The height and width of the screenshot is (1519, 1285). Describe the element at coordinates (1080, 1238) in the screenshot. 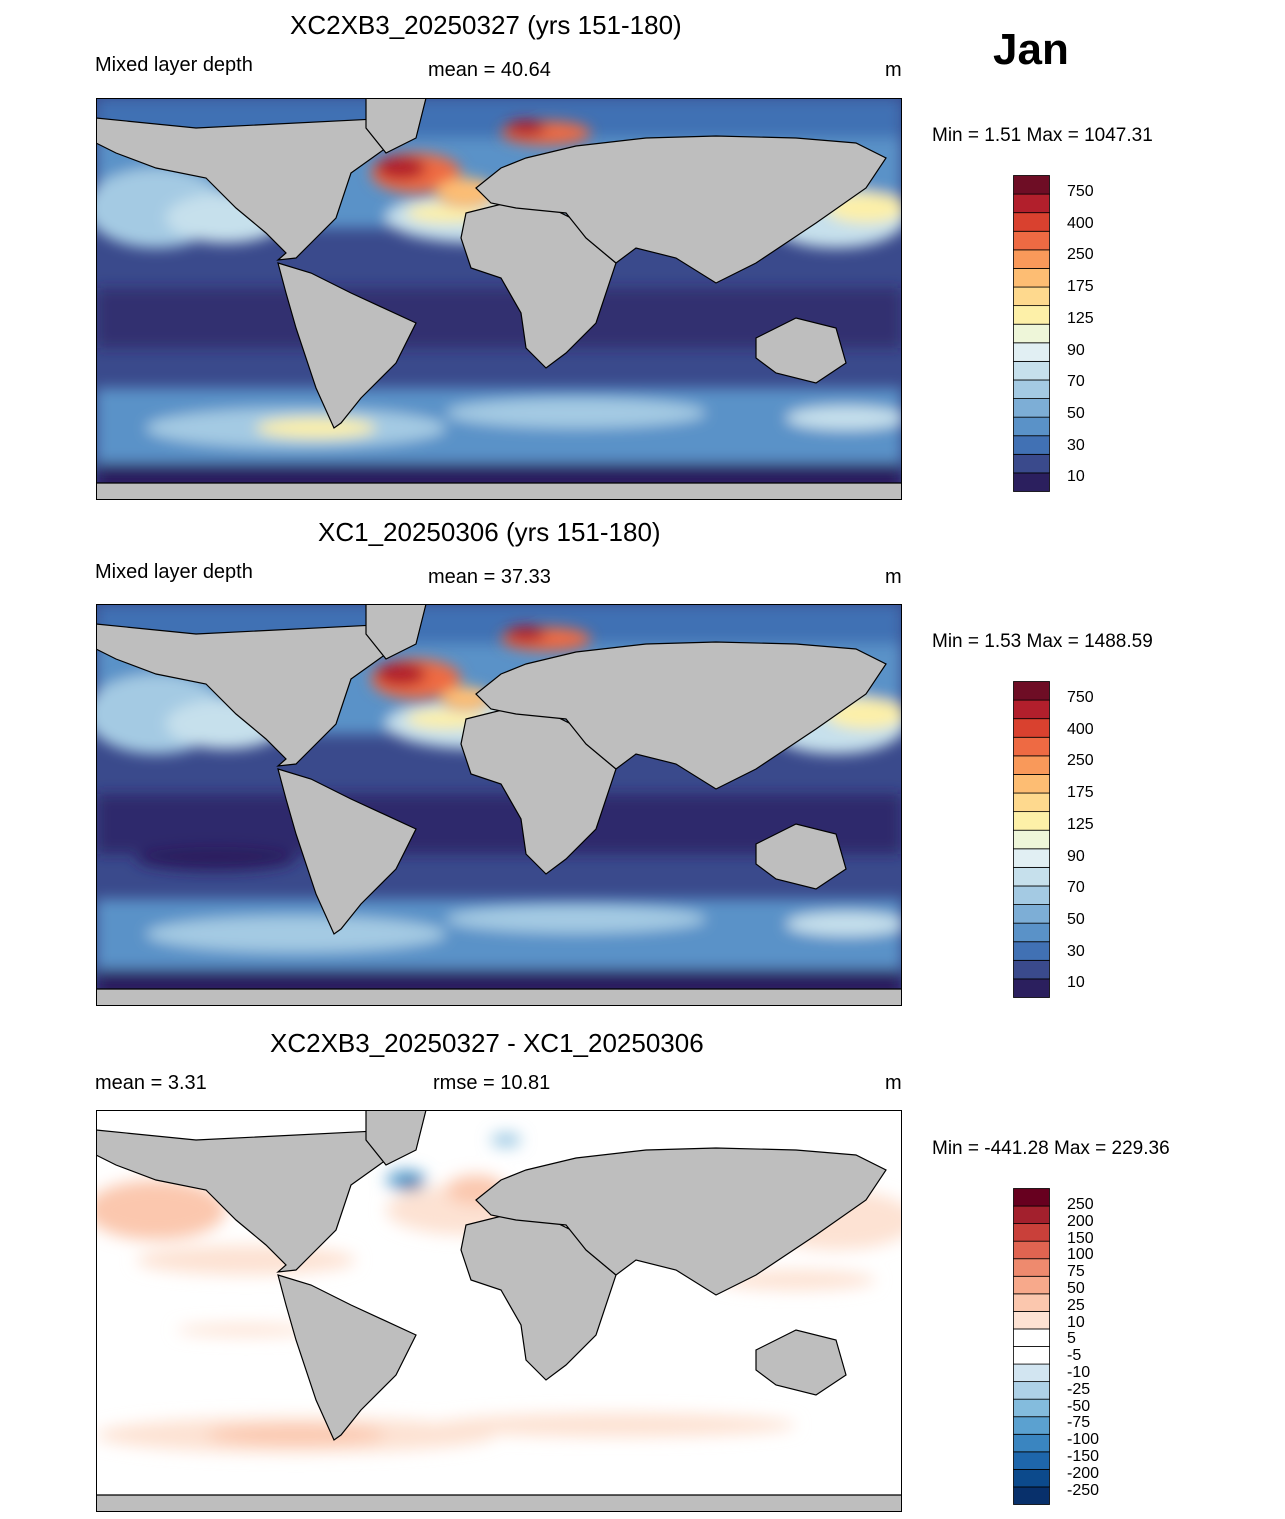

I see `colorbar-label: 150` at that location.